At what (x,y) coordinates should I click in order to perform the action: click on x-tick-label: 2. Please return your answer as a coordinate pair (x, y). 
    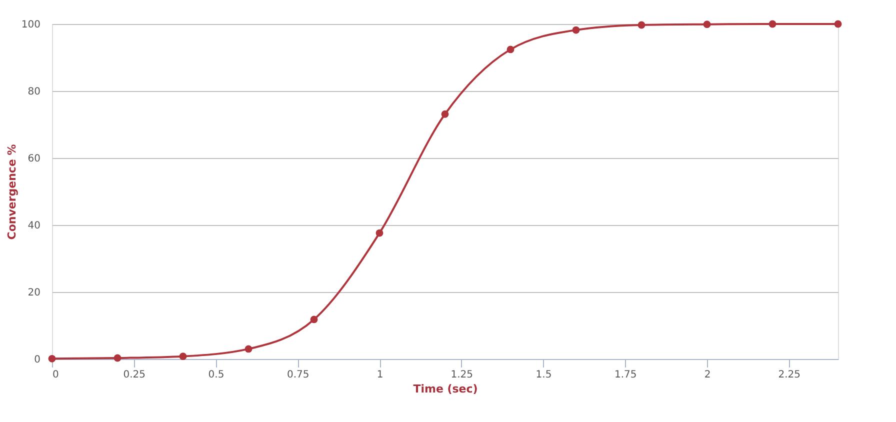
    Looking at the image, I should click on (707, 375).